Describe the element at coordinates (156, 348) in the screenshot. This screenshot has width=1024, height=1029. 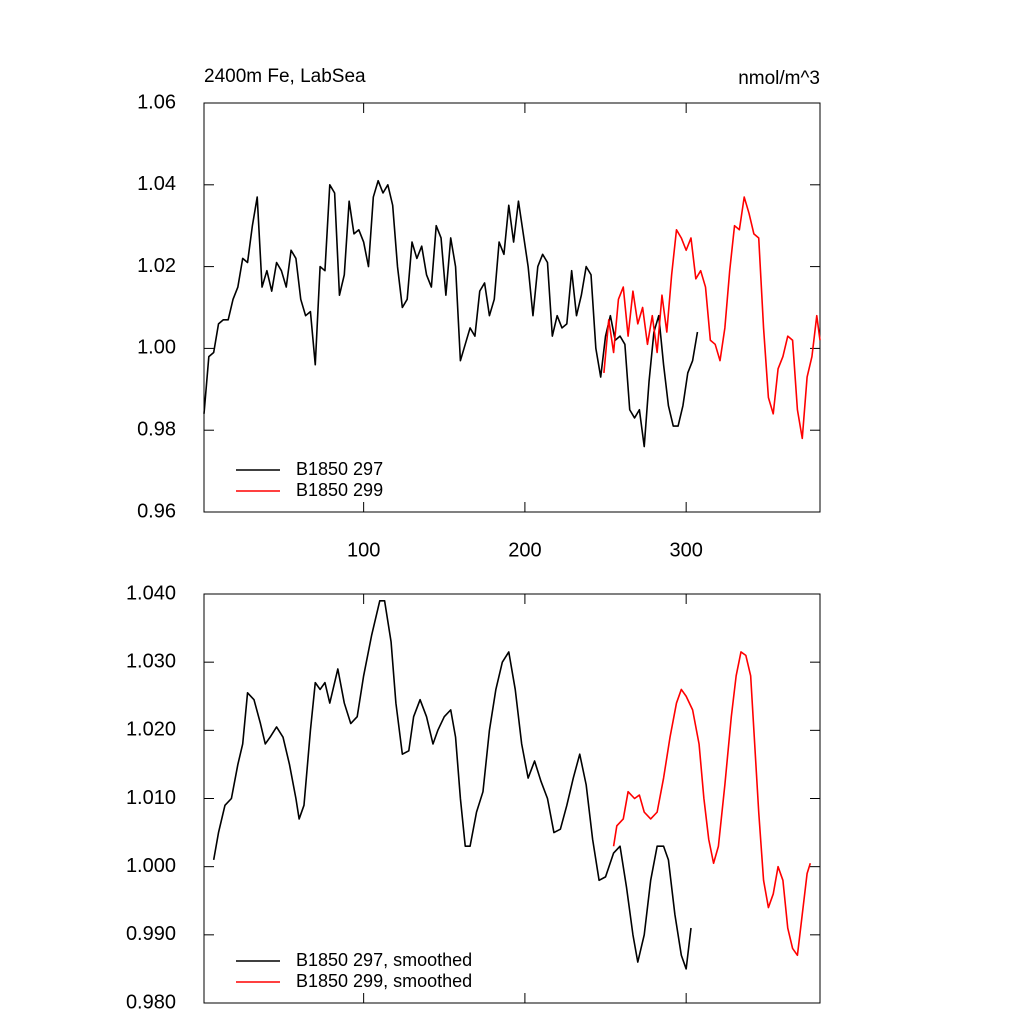
I see `y-tick-label: 1.00` at that location.